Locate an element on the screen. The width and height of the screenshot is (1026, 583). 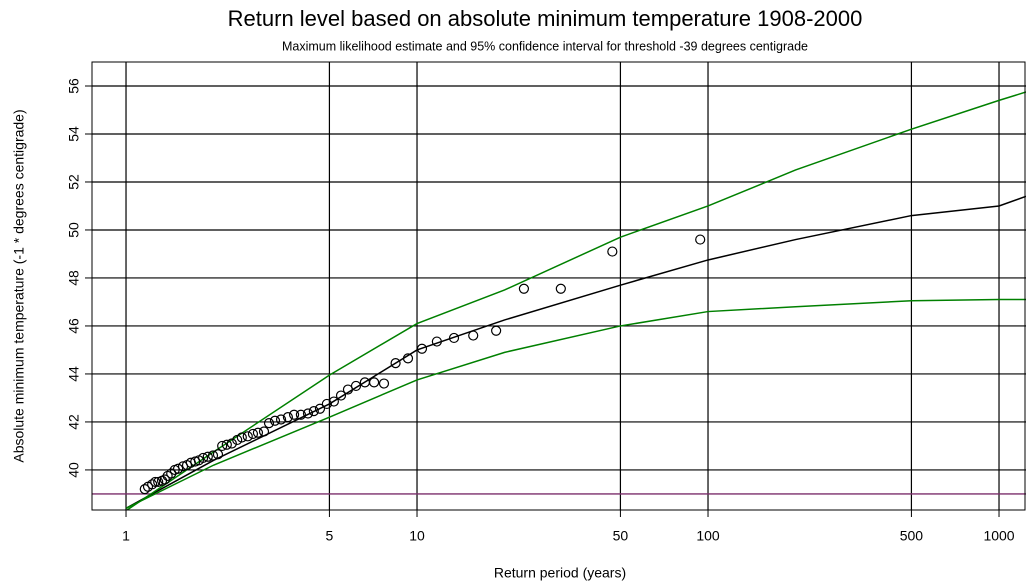
y-tick-label: 40 is located at coordinates (74, 470).